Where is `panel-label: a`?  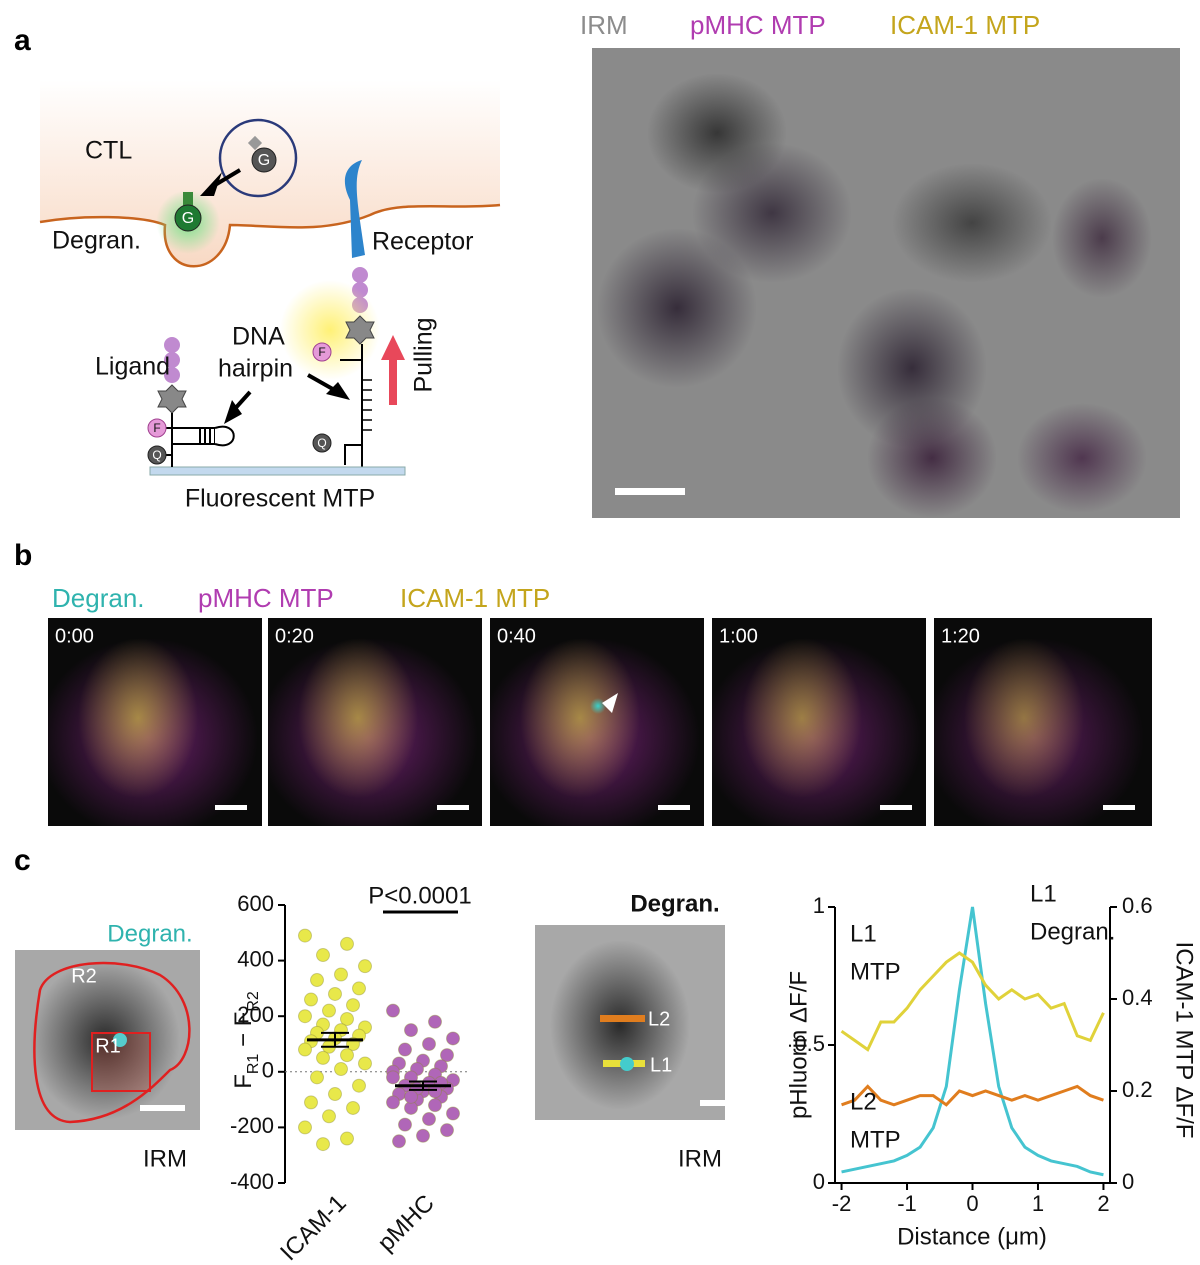
panel-label: a is located at coordinates (22, 40).